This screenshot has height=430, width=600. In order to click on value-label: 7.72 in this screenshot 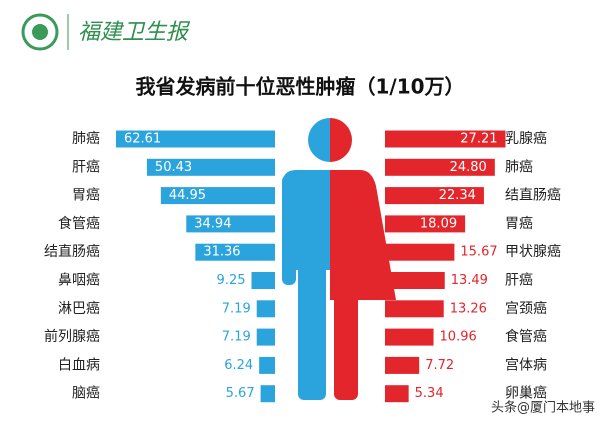, I will do `click(439, 365)`.